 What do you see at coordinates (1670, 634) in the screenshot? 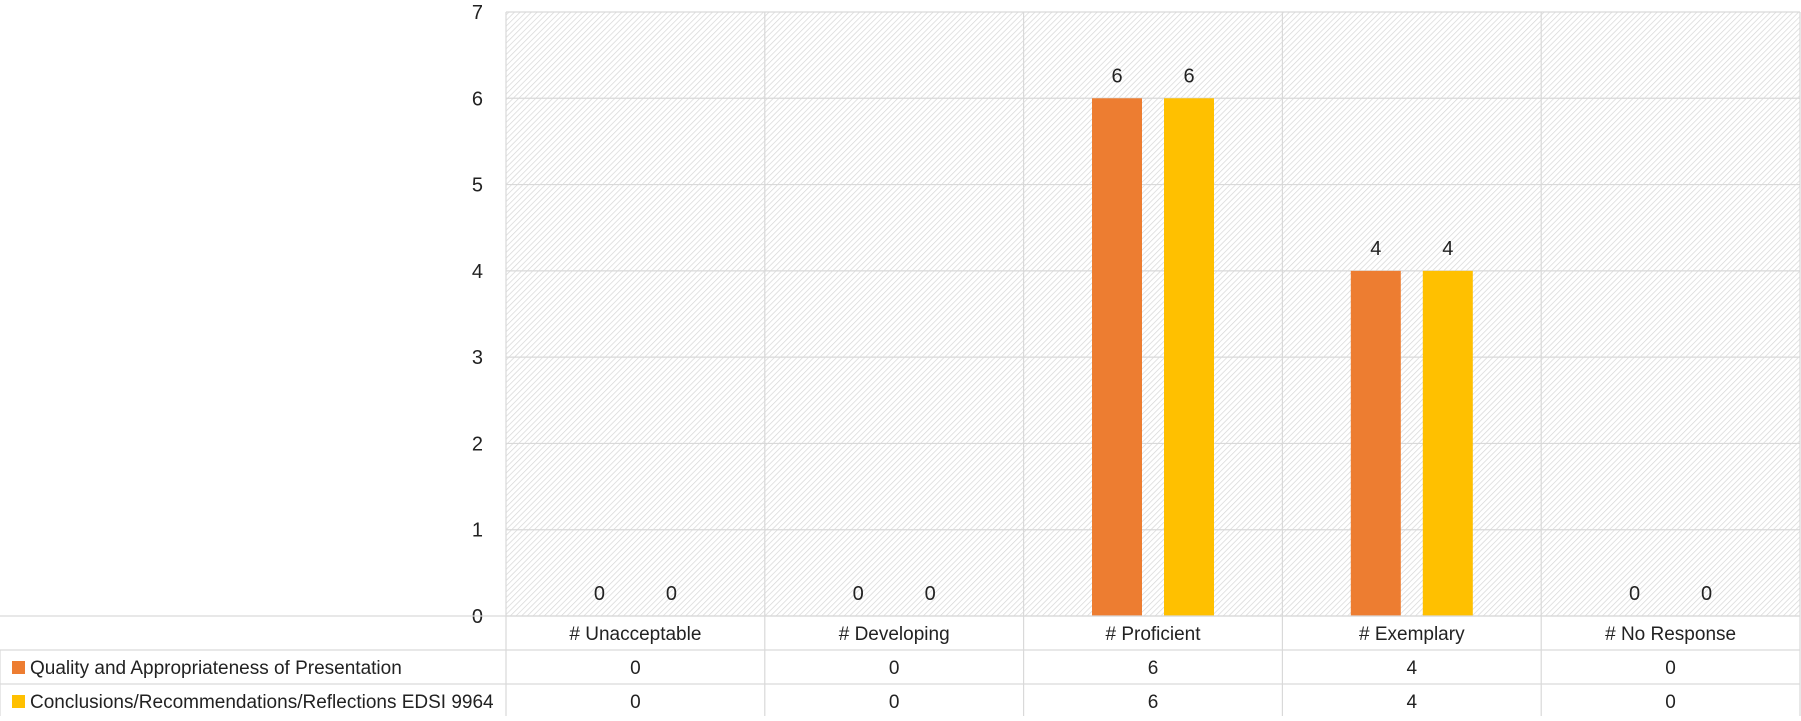
I see `x-tick-label: # No Response` at bounding box center [1670, 634].